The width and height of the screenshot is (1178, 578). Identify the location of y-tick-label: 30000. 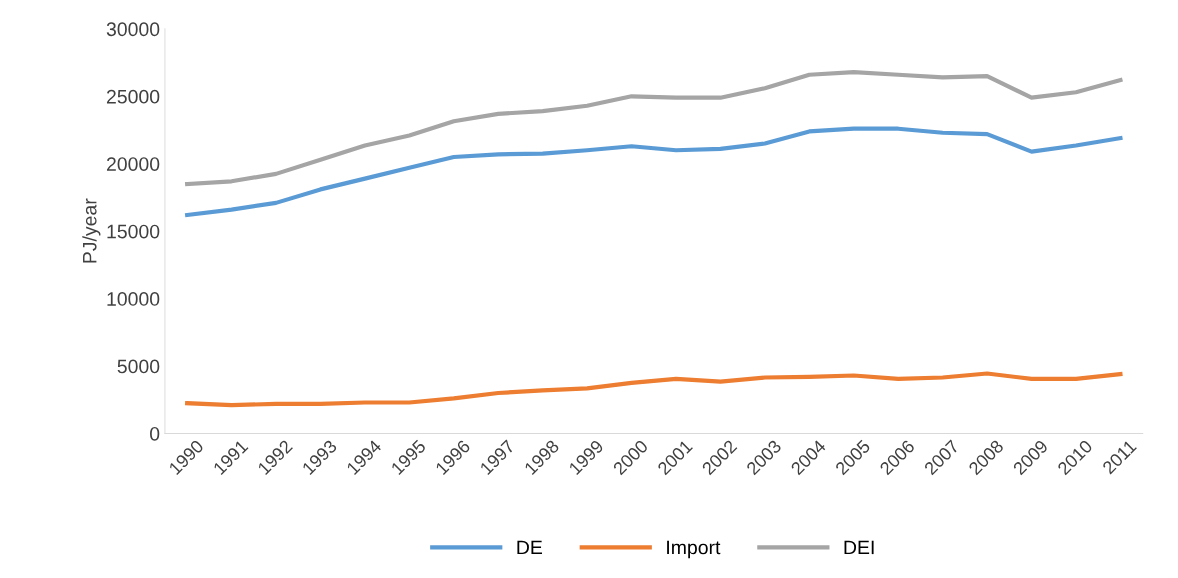
(133, 29).